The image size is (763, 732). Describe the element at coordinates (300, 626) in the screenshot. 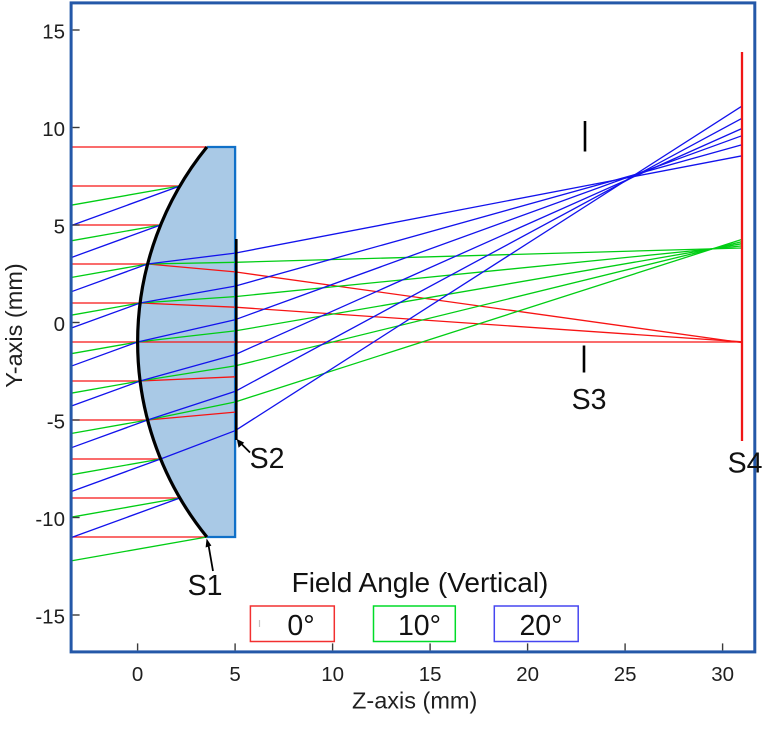

I see `svg-text: 0°` at that location.